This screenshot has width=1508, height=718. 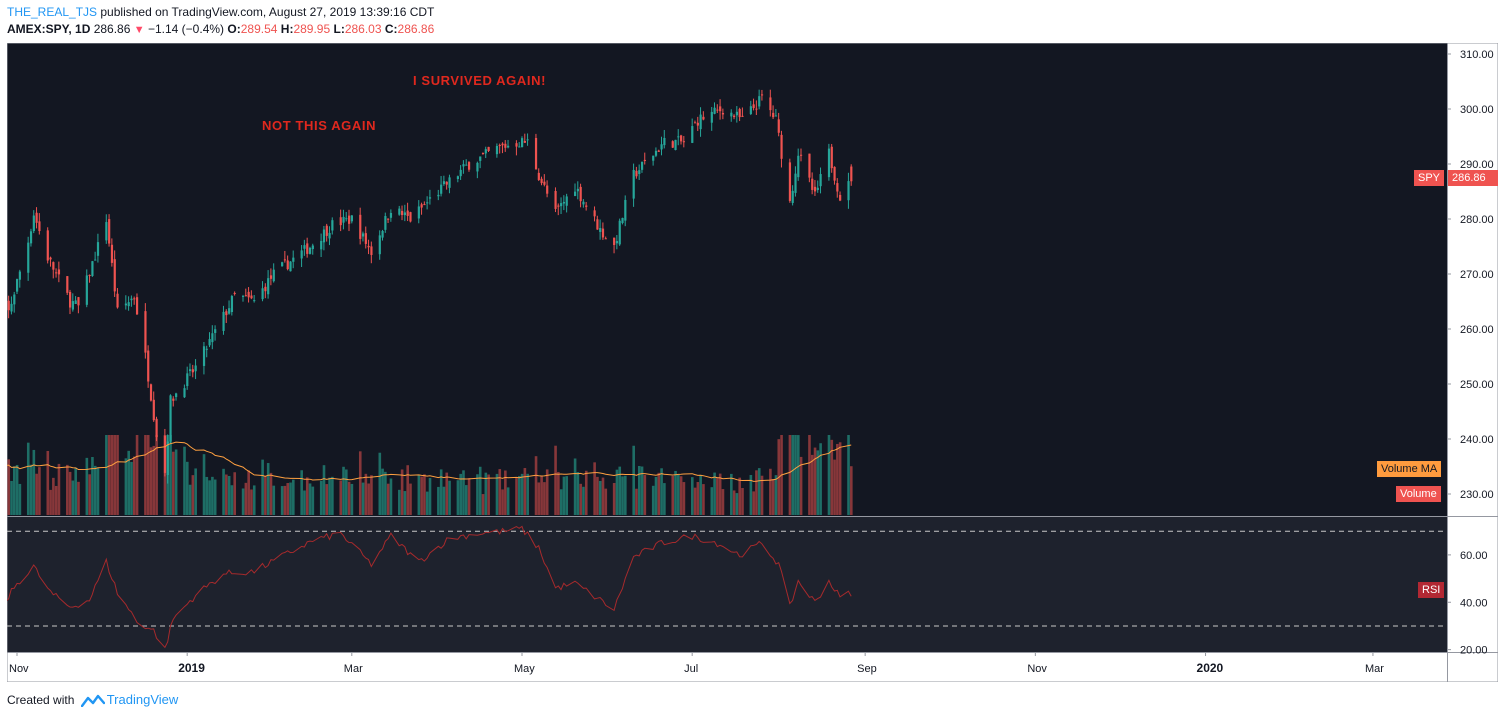 What do you see at coordinates (1037, 669) in the screenshot?
I see `time-tick-label: Nov` at bounding box center [1037, 669].